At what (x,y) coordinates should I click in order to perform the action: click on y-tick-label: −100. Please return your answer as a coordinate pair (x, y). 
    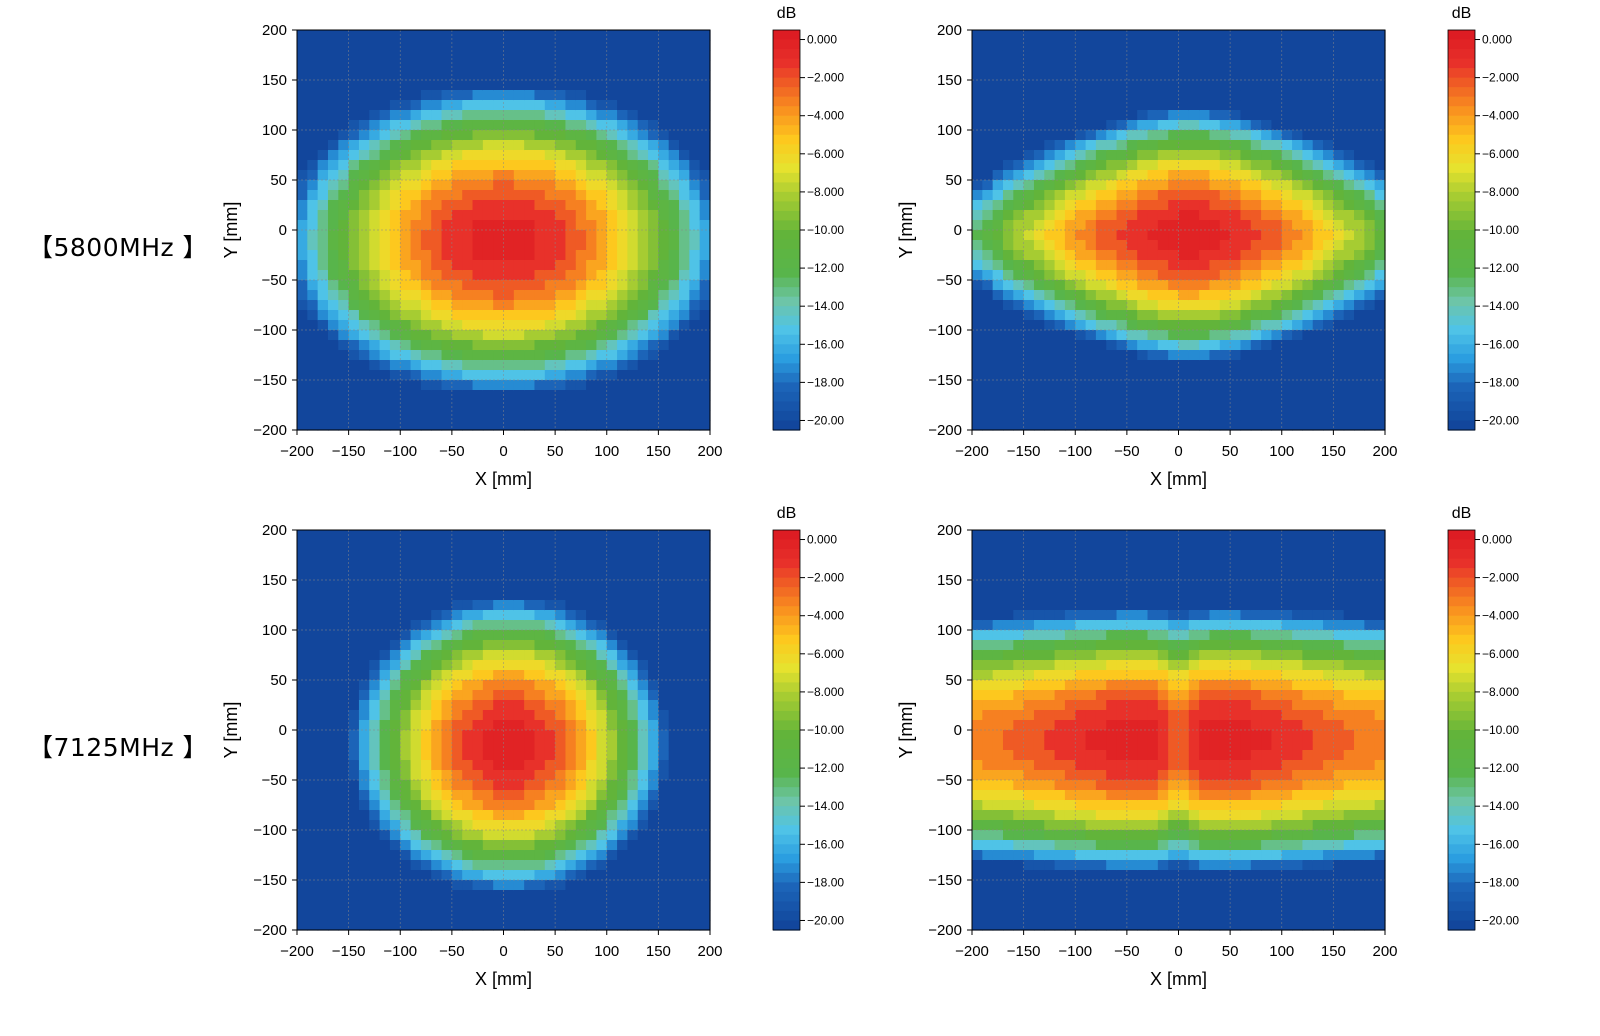
    Looking at the image, I should click on (945, 330).